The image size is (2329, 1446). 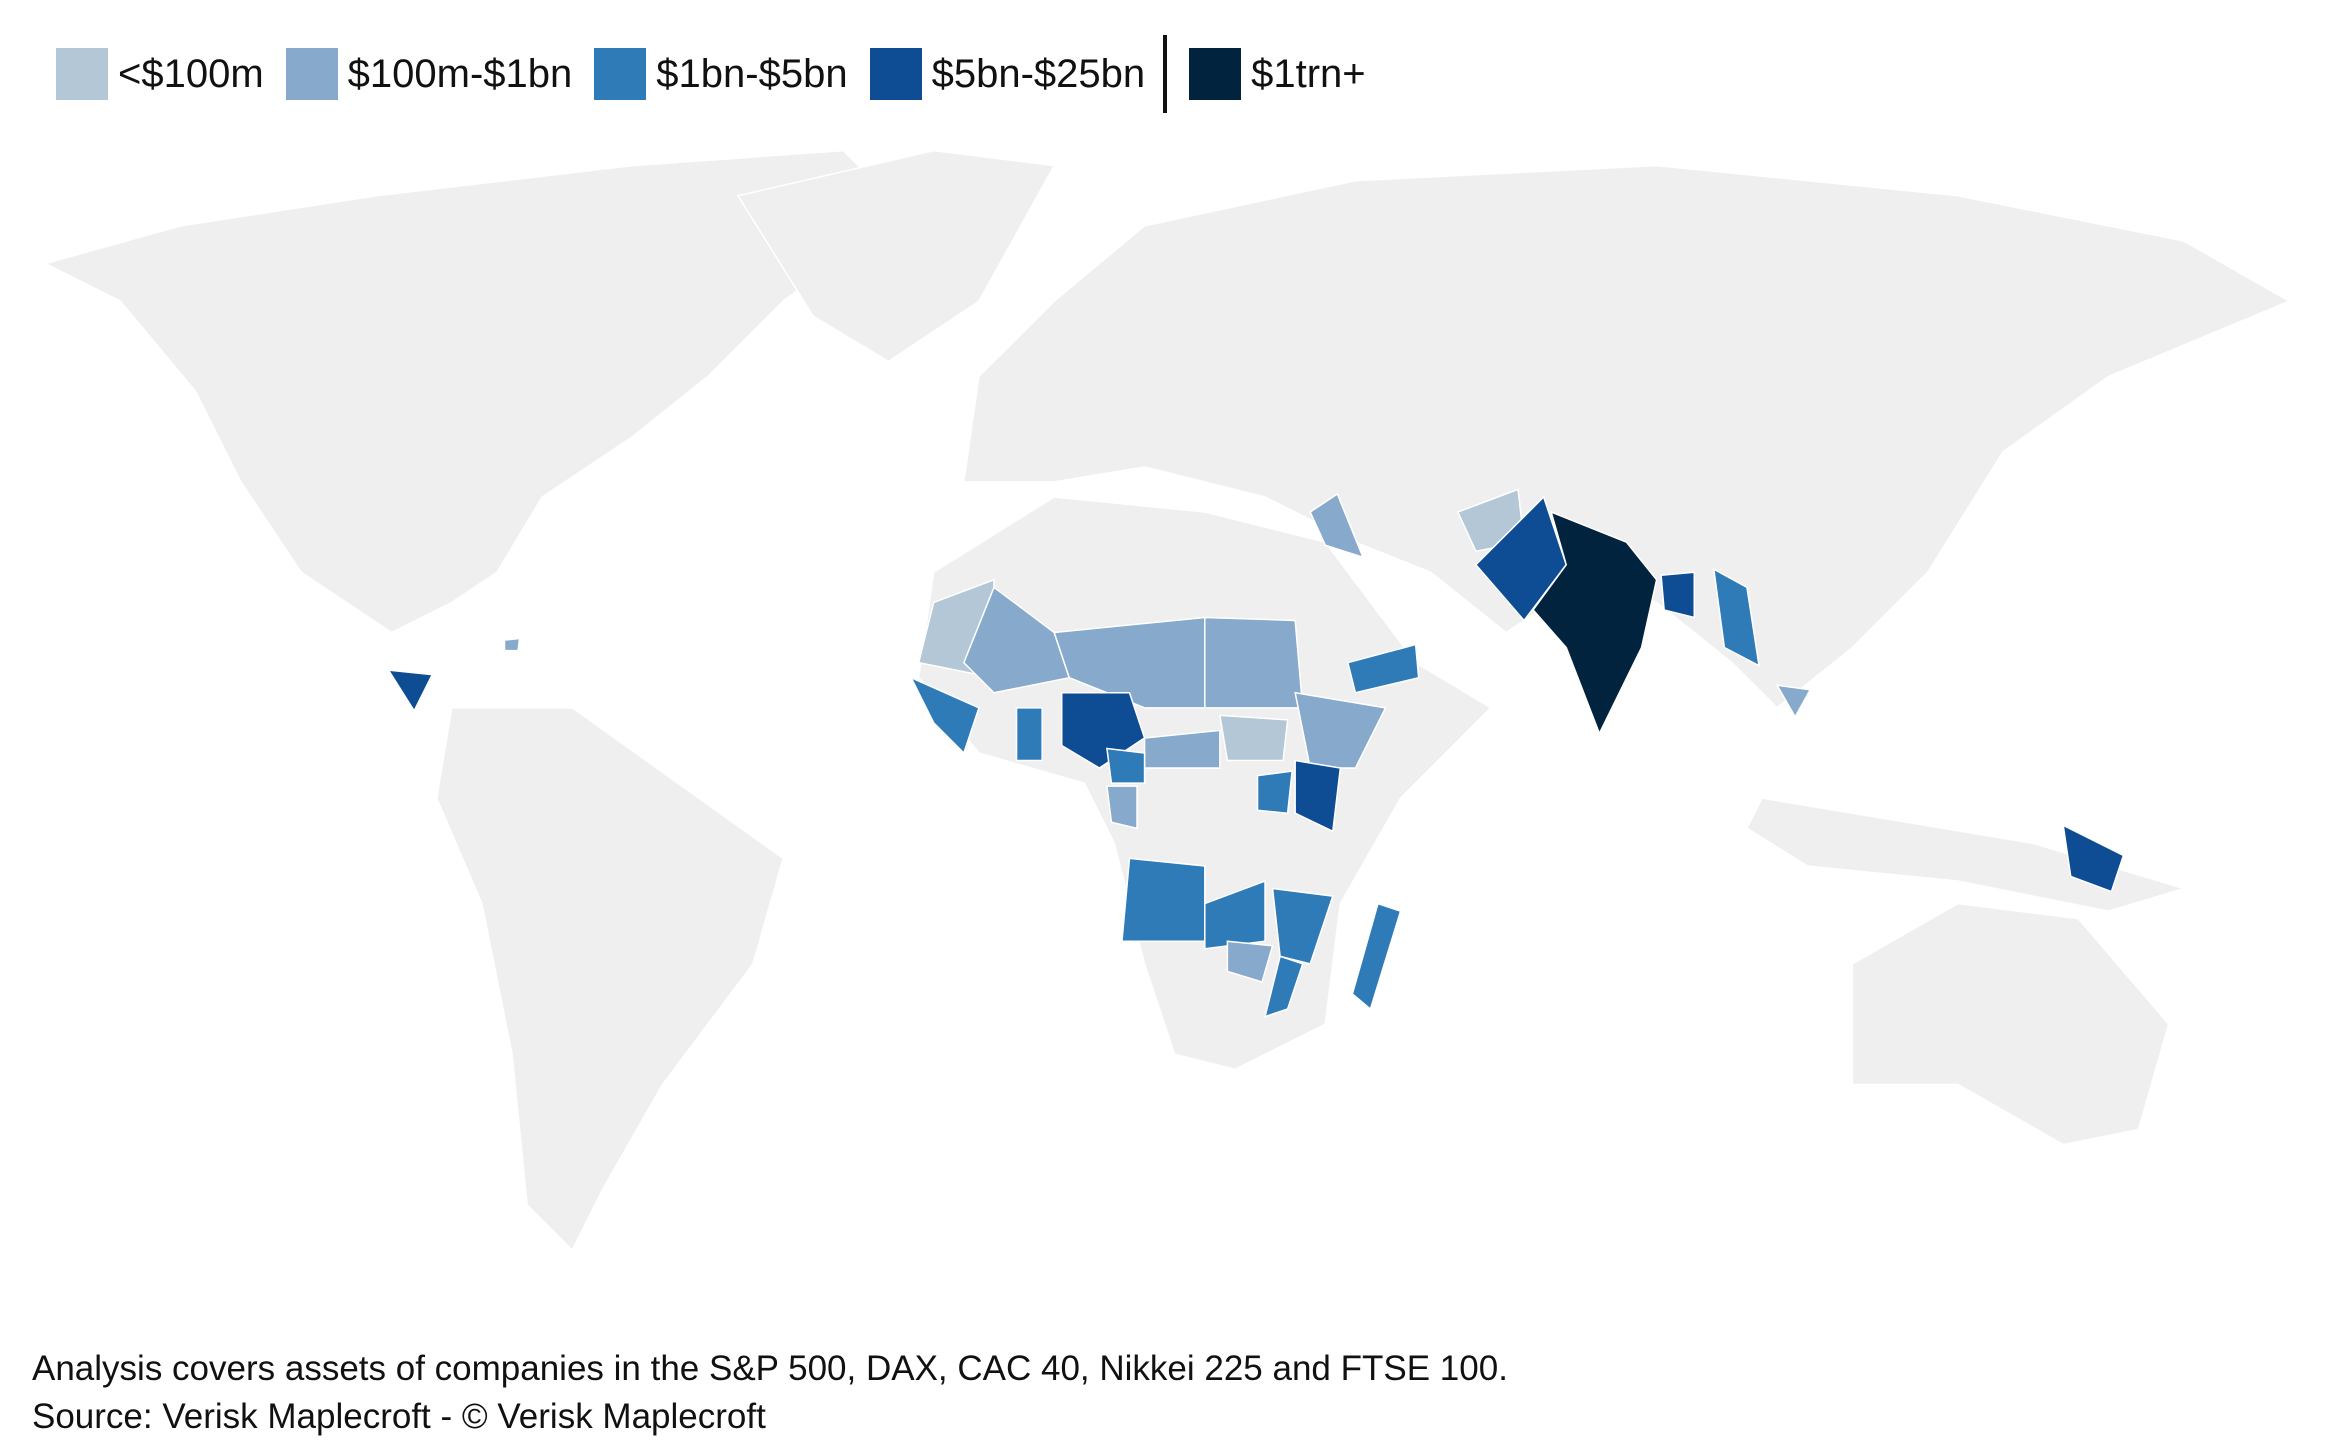 I want to click on legend-item: $1trn+, so click(x=1277, y=74).